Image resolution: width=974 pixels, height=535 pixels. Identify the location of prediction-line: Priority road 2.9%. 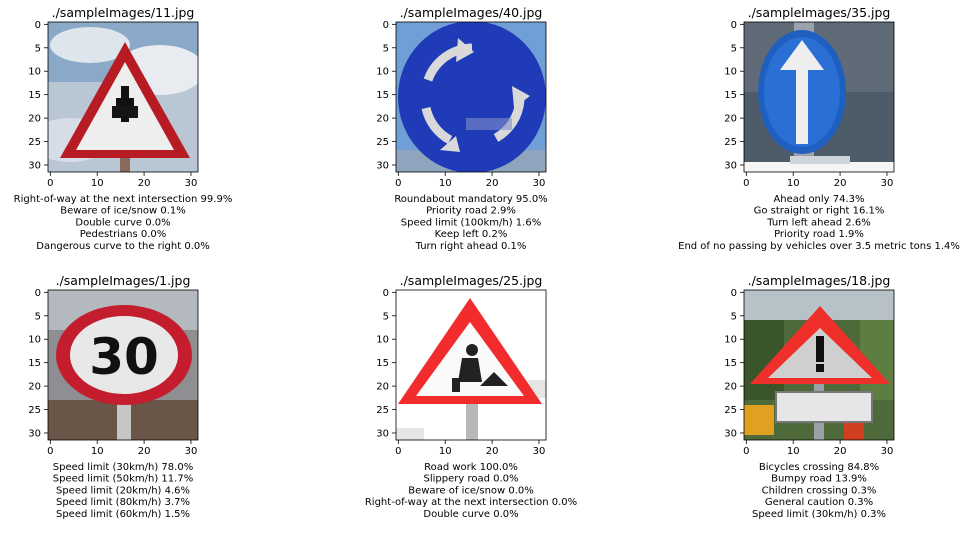
(471, 211).